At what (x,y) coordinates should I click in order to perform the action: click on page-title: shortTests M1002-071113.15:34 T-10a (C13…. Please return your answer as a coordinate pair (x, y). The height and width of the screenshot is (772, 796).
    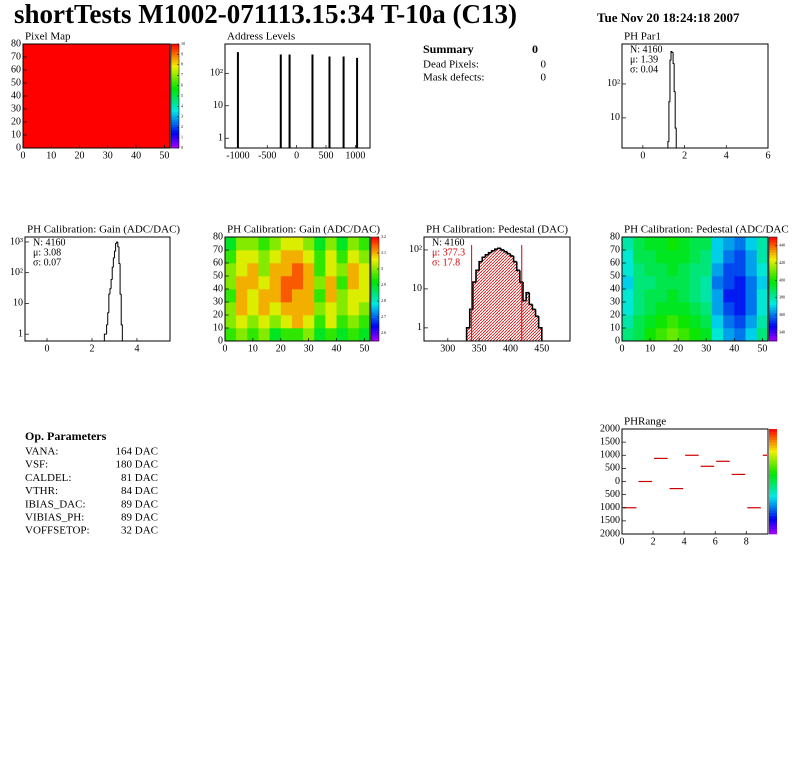
    Looking at the image, I should click on (265, 14).